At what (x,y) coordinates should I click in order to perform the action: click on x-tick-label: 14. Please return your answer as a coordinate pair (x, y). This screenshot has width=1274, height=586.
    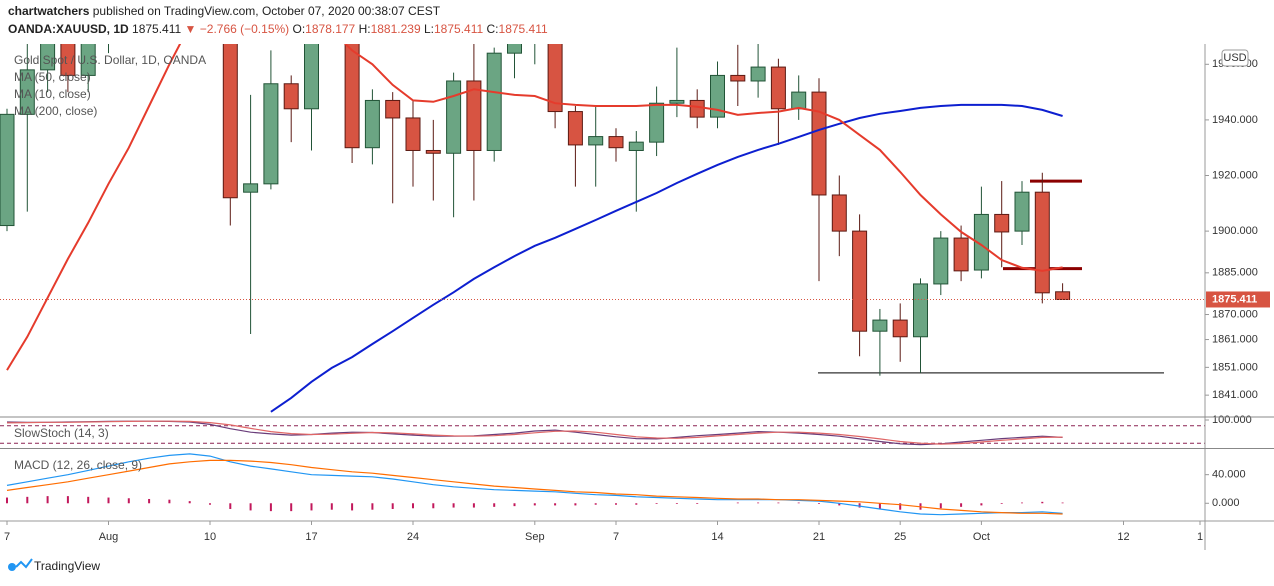
    Looking at the image, I should click on (717, 537).